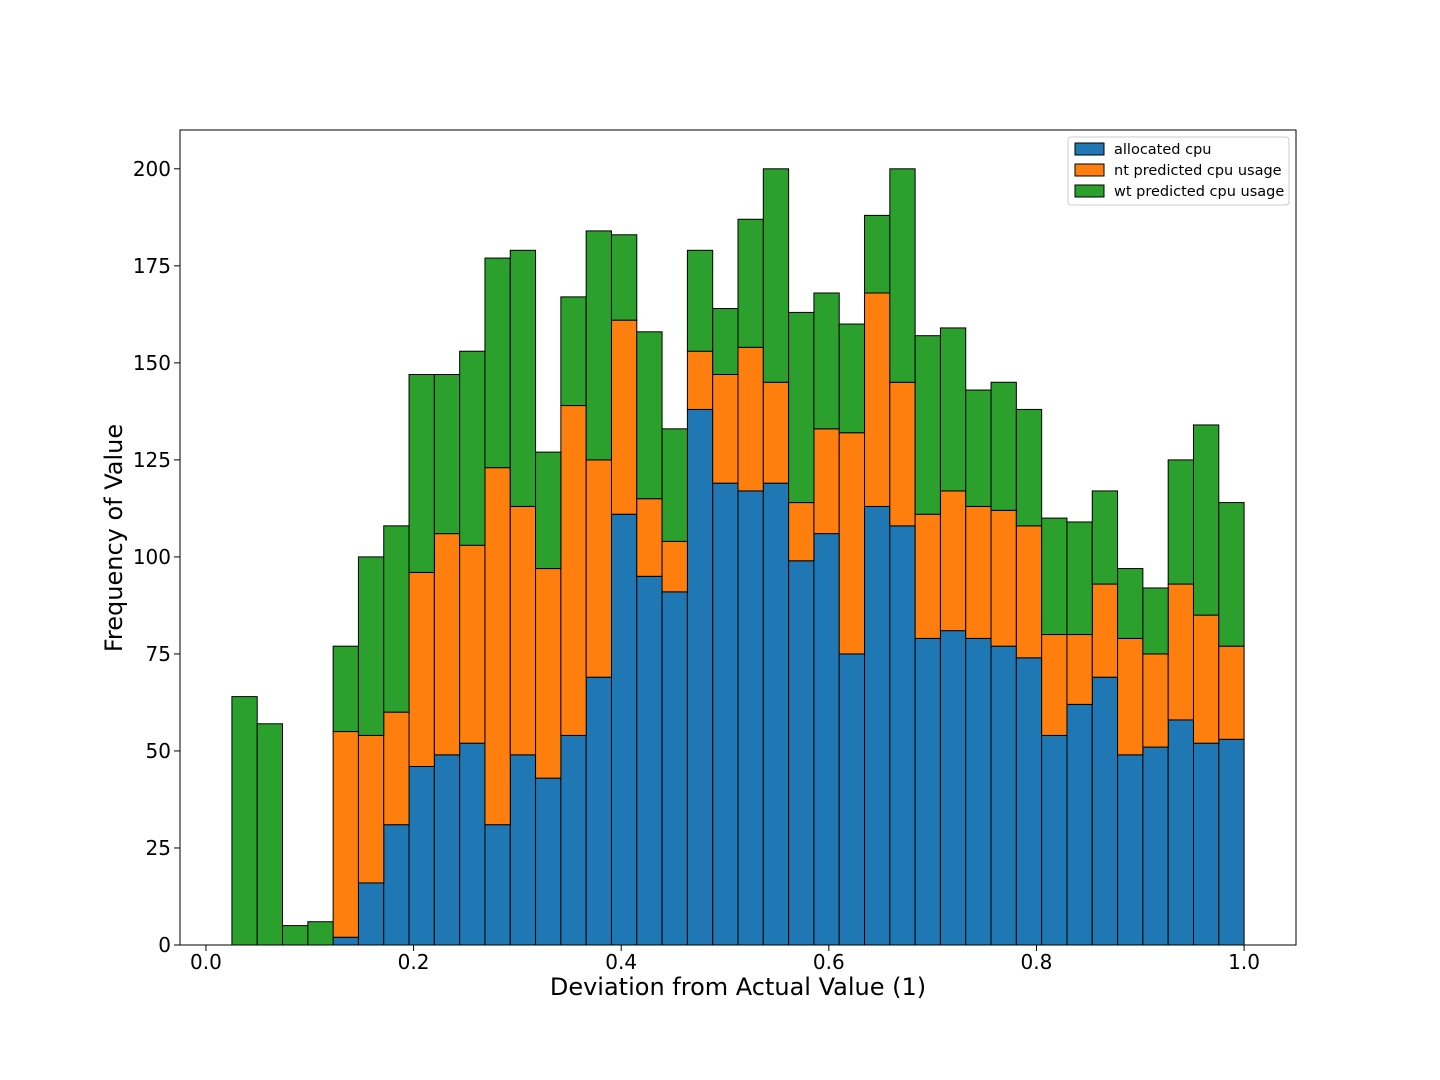  I want to click on x-axis-title: Deviation from Actual Value (1), so click(738, 987).